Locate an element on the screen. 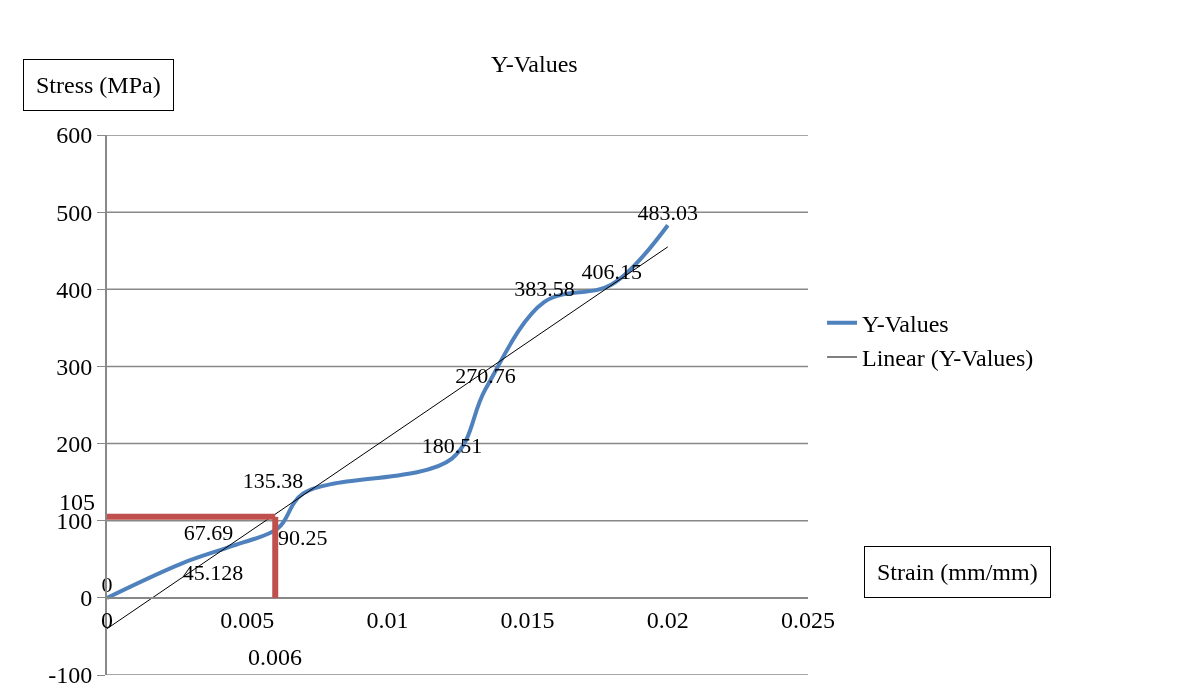 The height and width of the screenshot is (698, 1183). legend-label: Y-Values is located at coordinates (905, 324).